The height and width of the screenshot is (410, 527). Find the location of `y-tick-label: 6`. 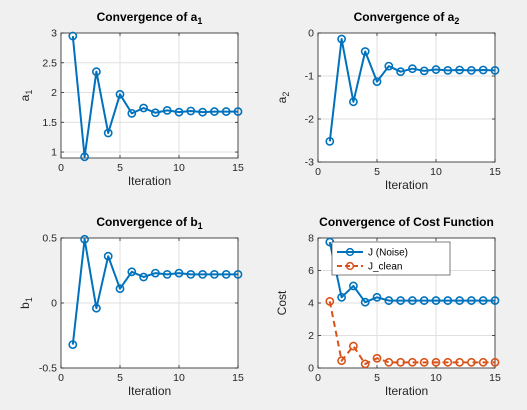

y-tick-label: 6 is located at coordinates (311, 271).